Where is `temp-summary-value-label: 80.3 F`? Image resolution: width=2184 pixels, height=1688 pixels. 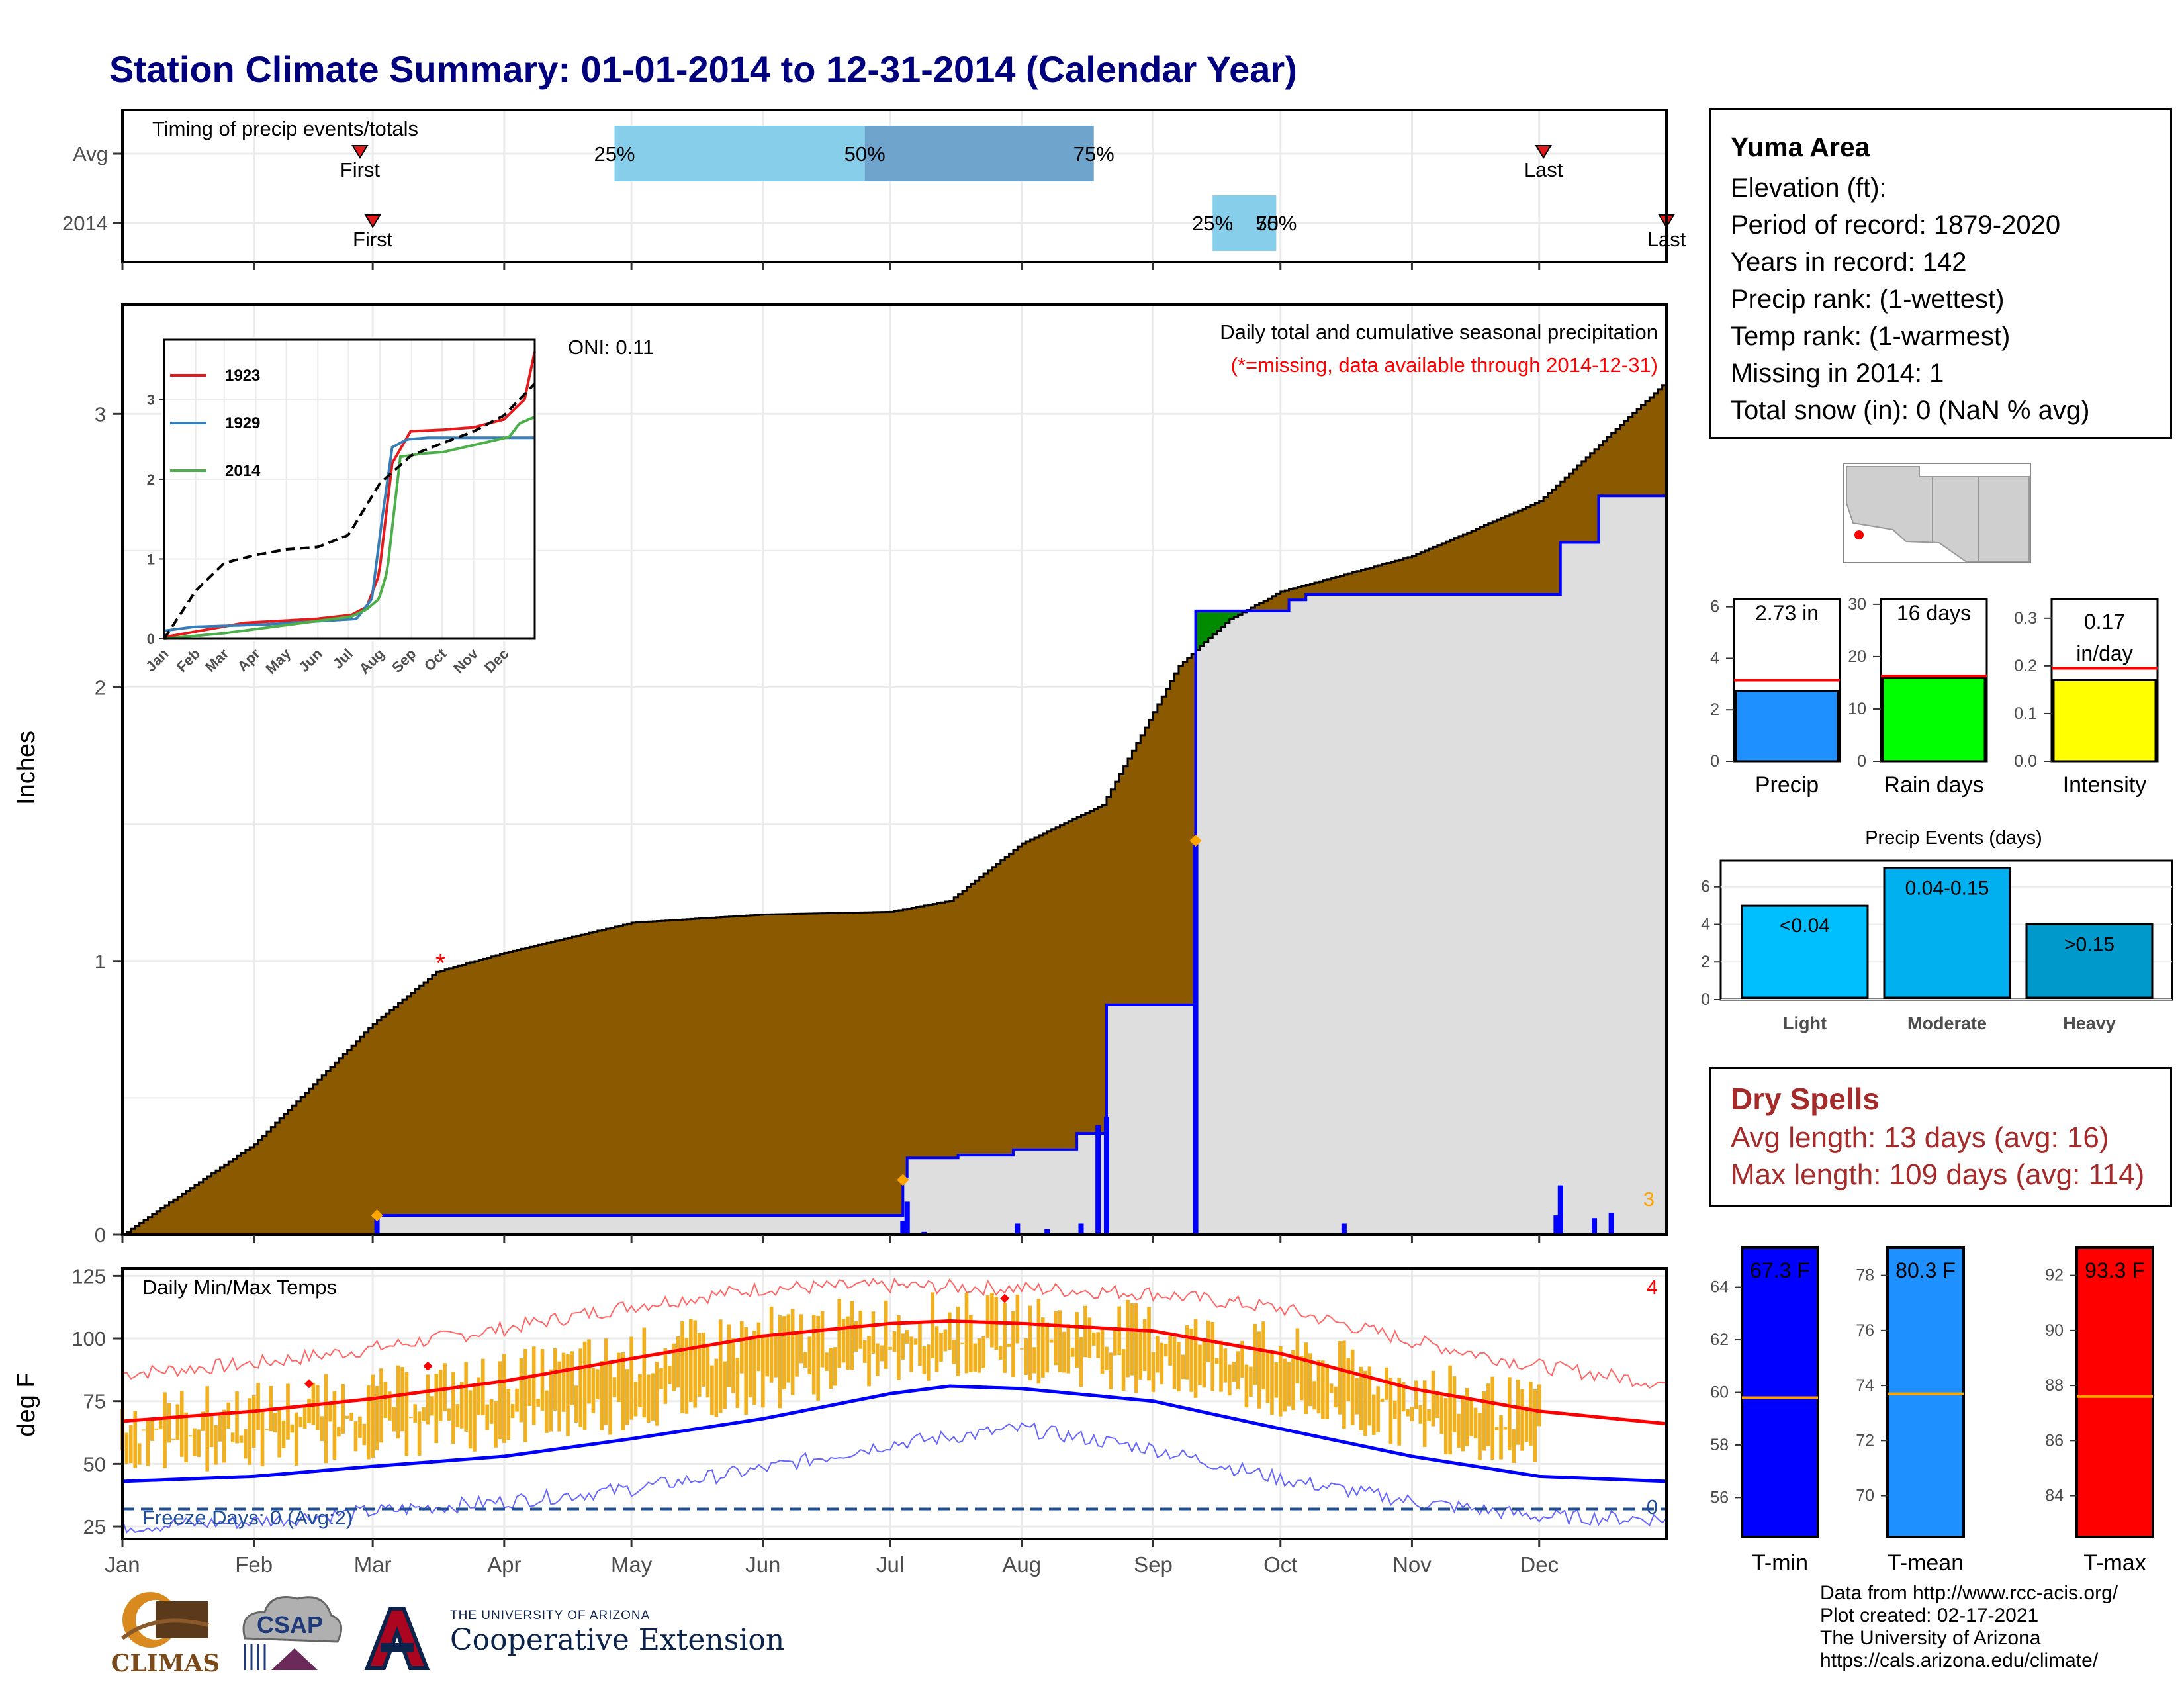 temp-summary-value-label: 80.3 F is located at coordinates (1925, 1270).